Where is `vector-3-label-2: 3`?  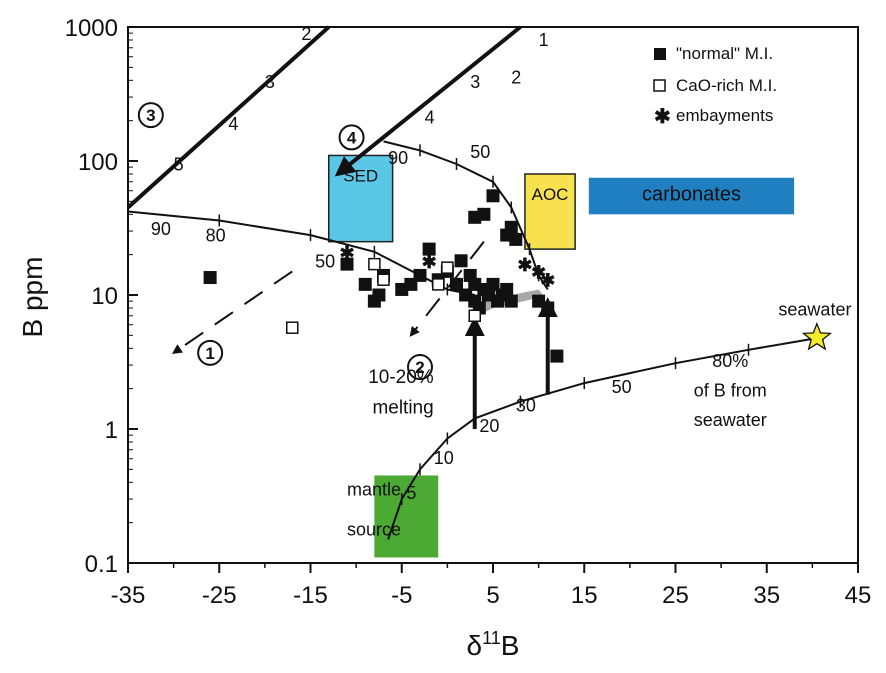
vector-3-label-2: 3 is located at coordinates (475, 82).